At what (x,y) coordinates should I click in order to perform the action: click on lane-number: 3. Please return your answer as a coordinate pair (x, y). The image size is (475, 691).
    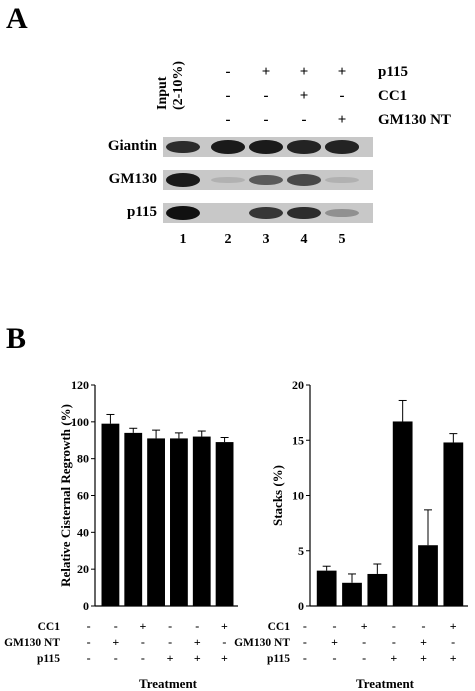
    Looking at the image, I should click on (266, 239).